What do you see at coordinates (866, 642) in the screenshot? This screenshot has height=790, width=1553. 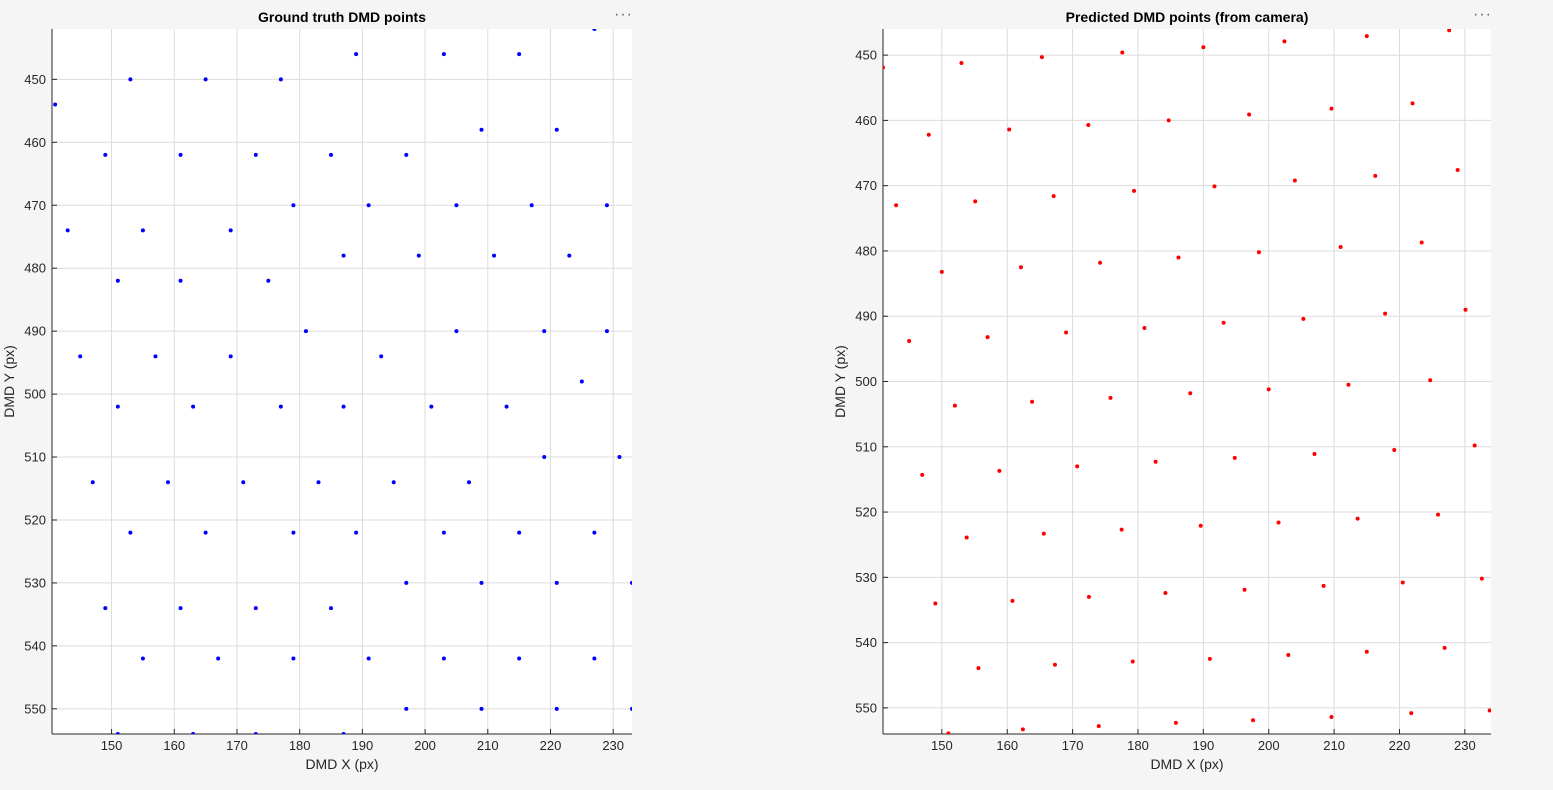 I see `y-tick-label: 540` at bounding box center [866, 642].